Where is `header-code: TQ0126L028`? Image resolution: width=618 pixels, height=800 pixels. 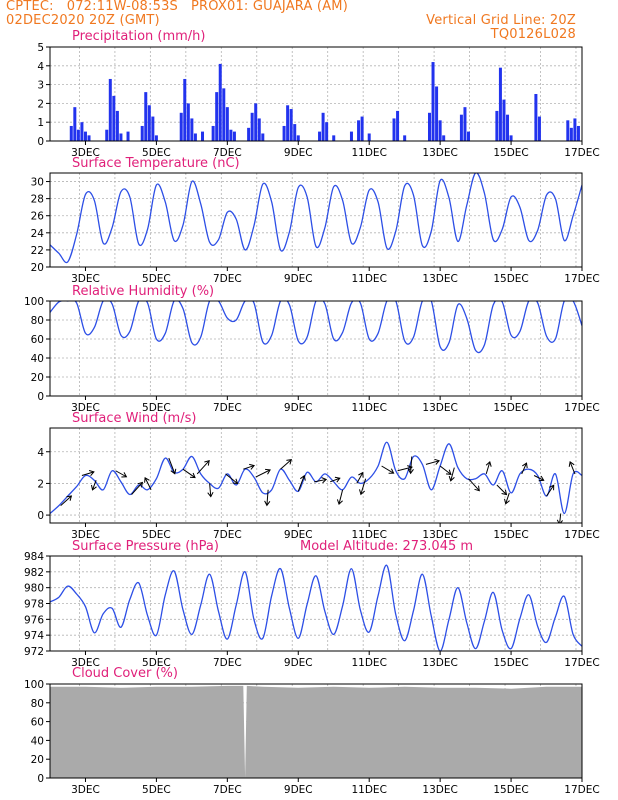 header-code: TQ0126L028 is located at coordinates (533, 34).